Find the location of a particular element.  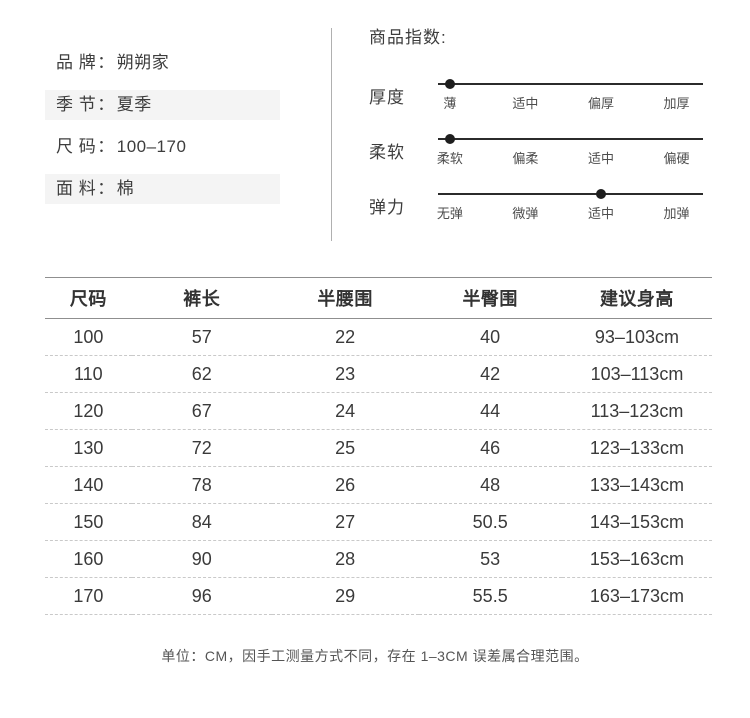

slider-labels: 柔软 偏柔 适中 偏硬 is located at coordinates (569, 157).